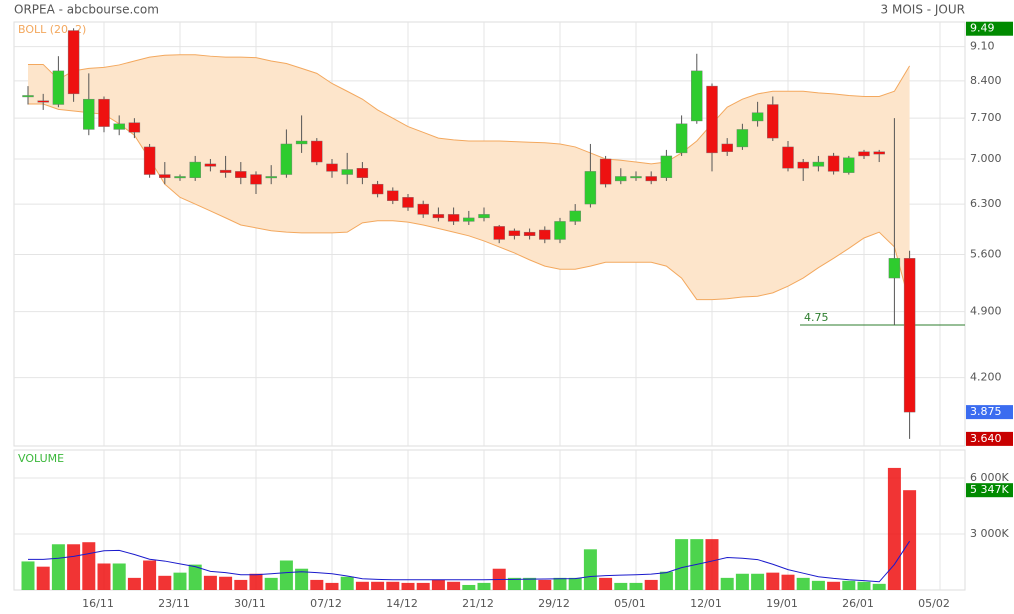 The image size is (1014, 614). What do you see at coordinates (989, 533) in the screenshot?
I see `y-tick-label: 3 000K` at bounding box center [989, 533].